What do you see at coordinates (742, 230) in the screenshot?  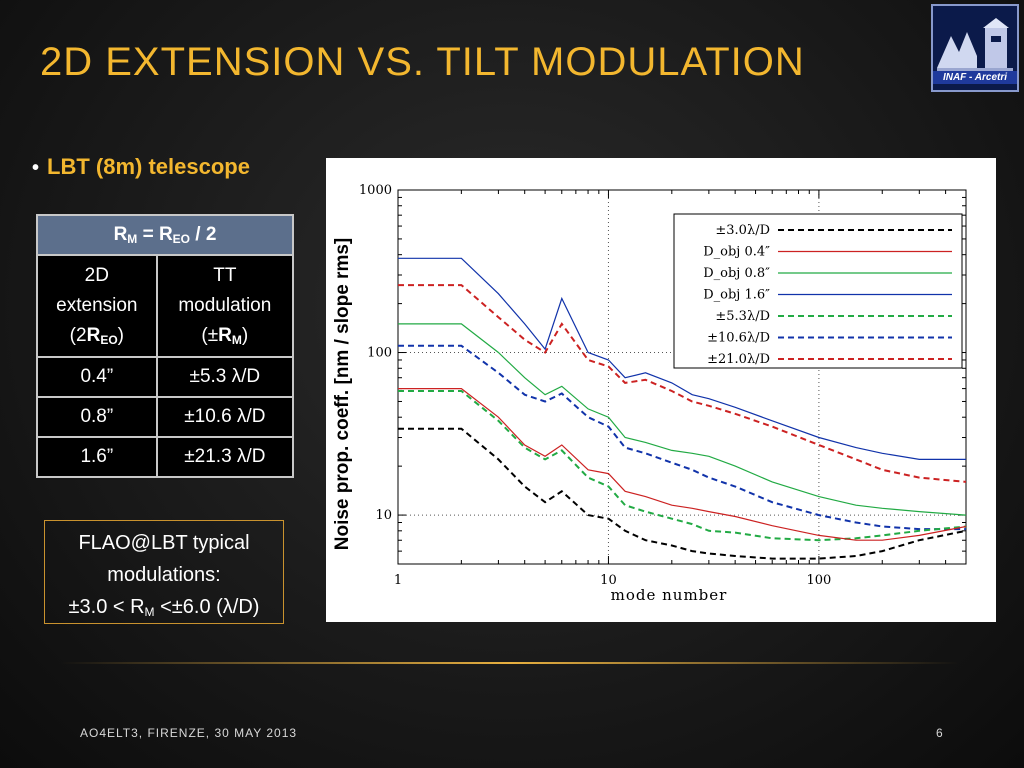 I see `legend-entry: ±3.0λ/D` at bounding box center [742, 230].